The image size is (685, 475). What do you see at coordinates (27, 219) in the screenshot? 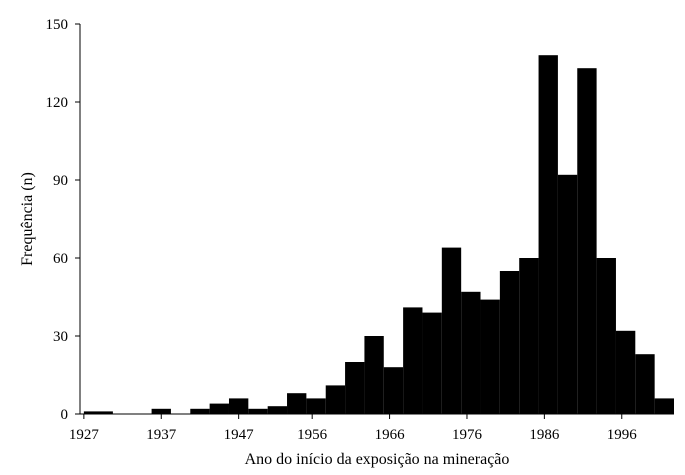
I see `y-axis-title: Frequência (n)` at bounding box center [27, 219].